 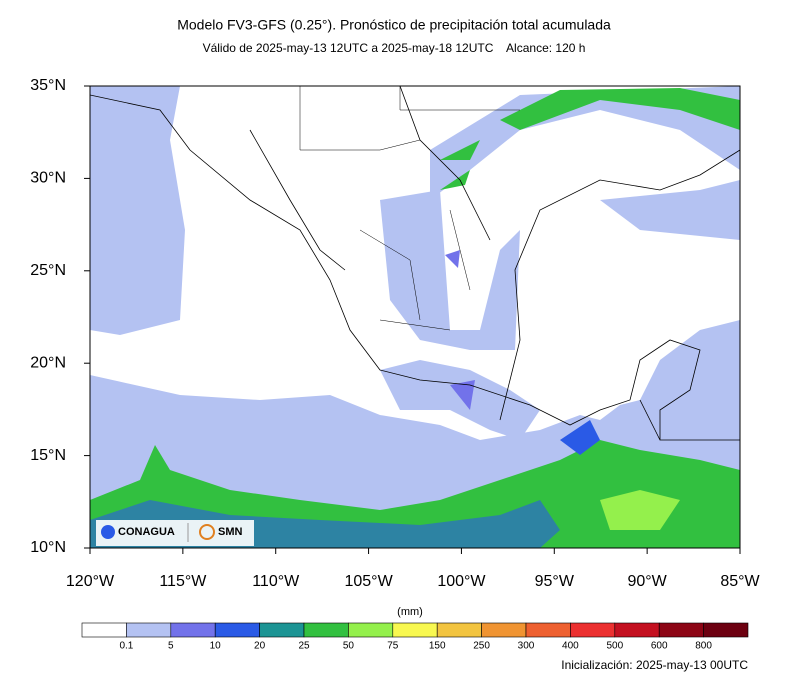 I want to click on lon-tick-label: 100°W, so click(x=461, y=581).